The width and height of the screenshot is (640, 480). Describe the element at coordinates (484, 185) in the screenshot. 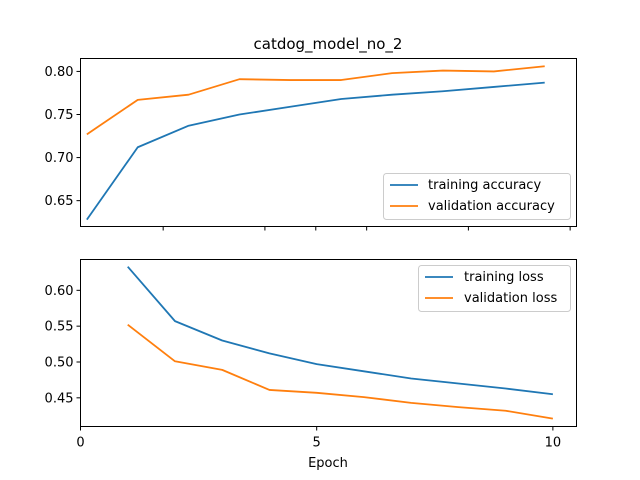

I see `legend-label-training-accuracy: training accuracy` at that location.